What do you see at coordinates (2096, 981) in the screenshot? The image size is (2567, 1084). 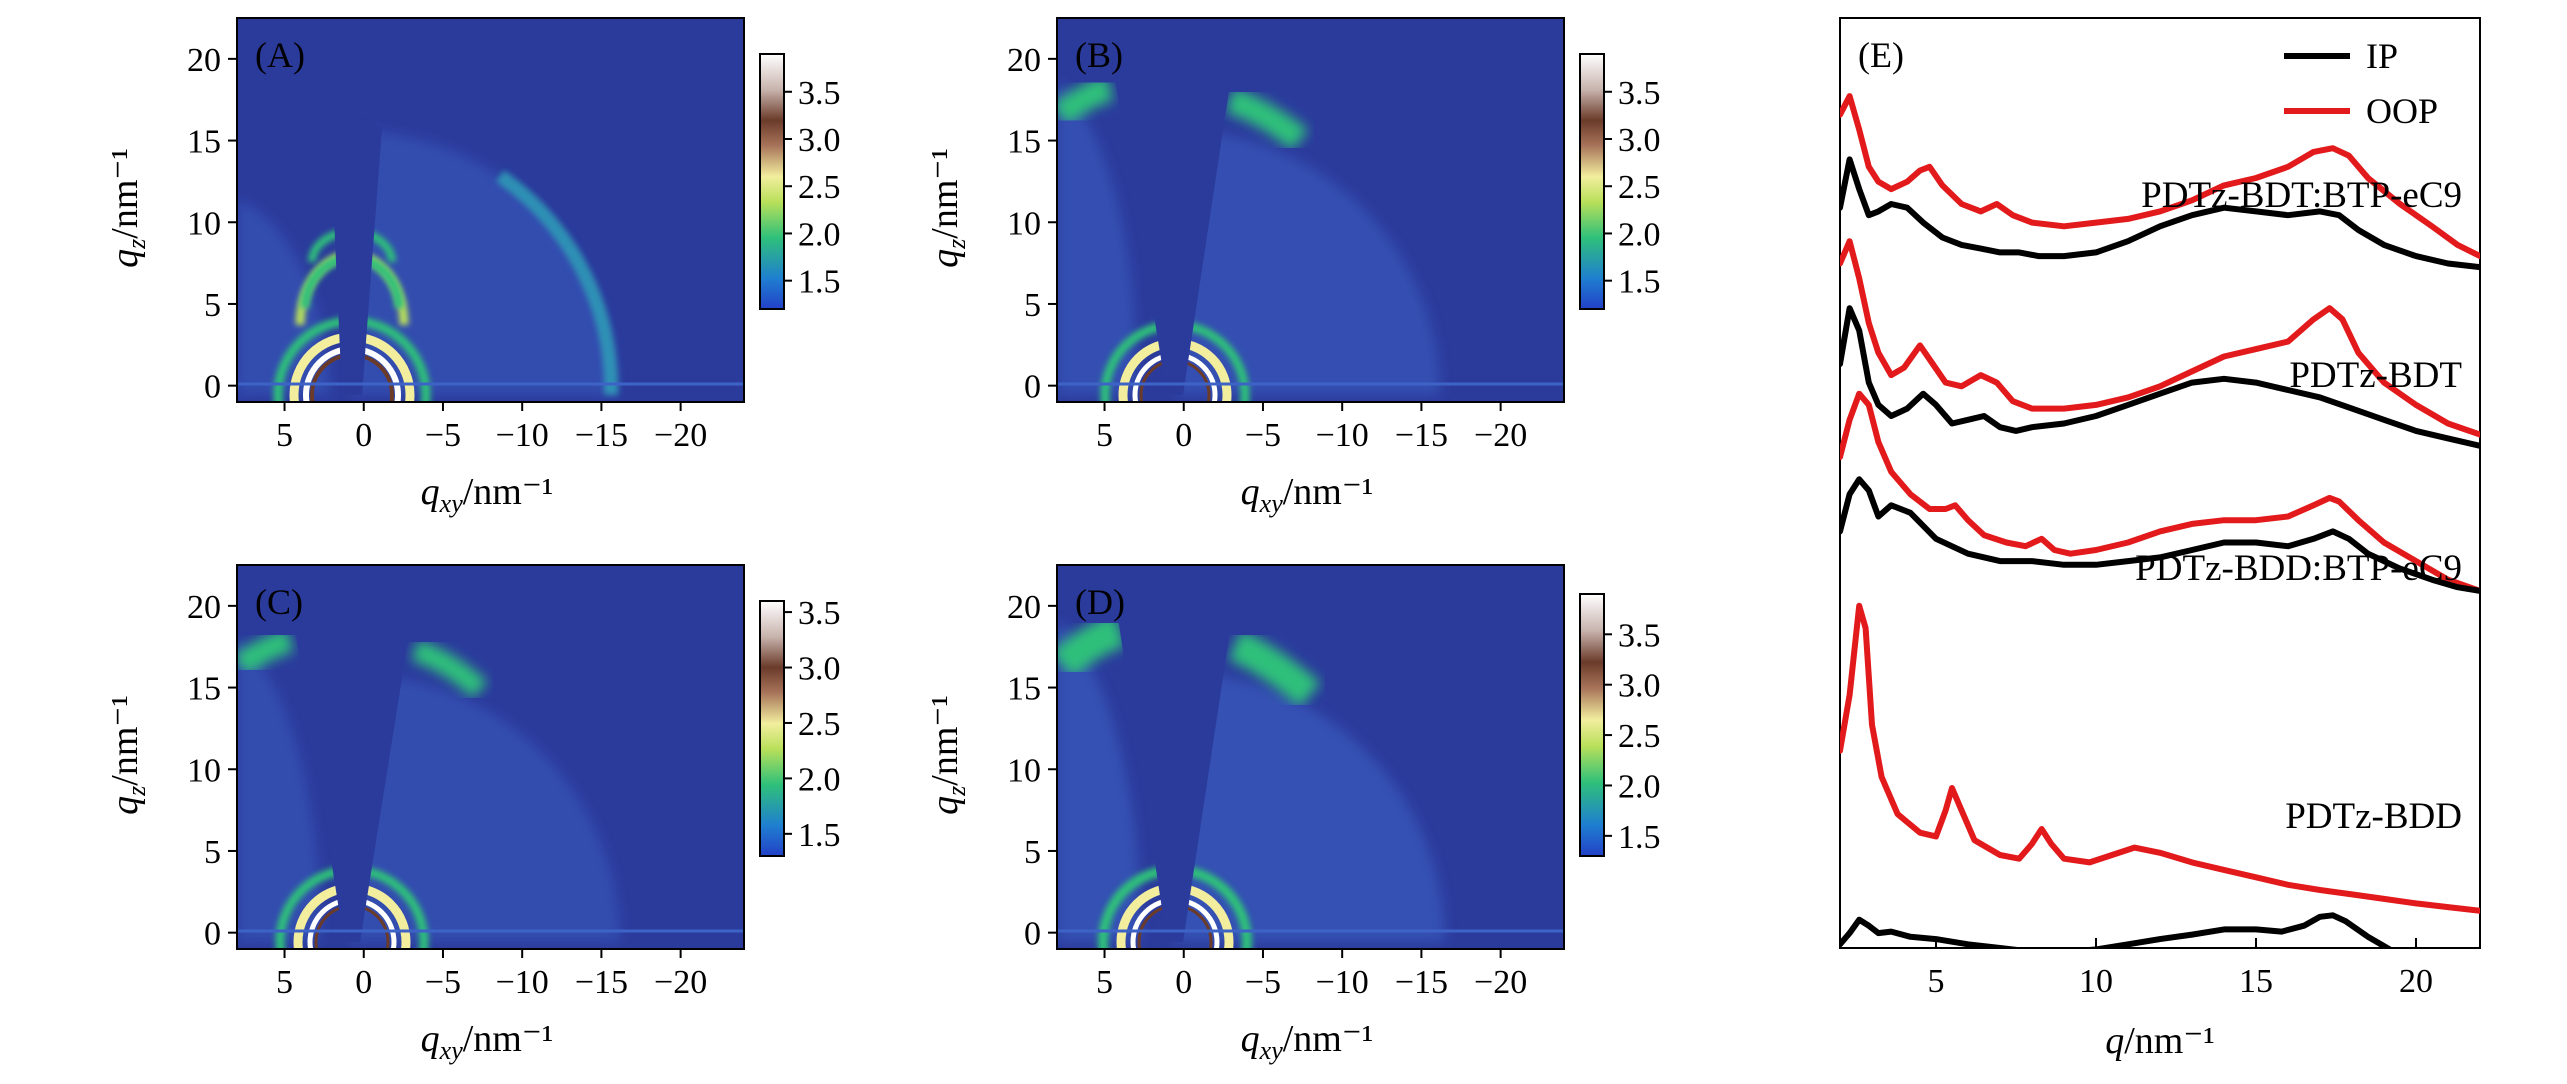 I see `xtick-label: 10` at bounding box center [2096, 981].